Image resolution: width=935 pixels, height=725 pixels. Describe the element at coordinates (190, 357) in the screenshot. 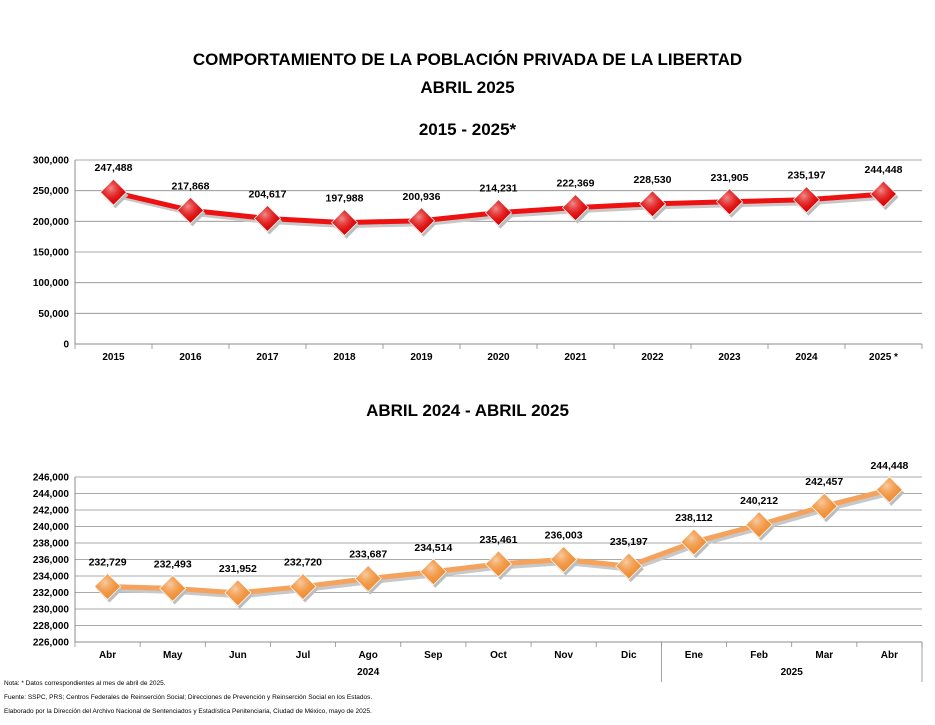

I see `x-tick-label: 2016` at that location.